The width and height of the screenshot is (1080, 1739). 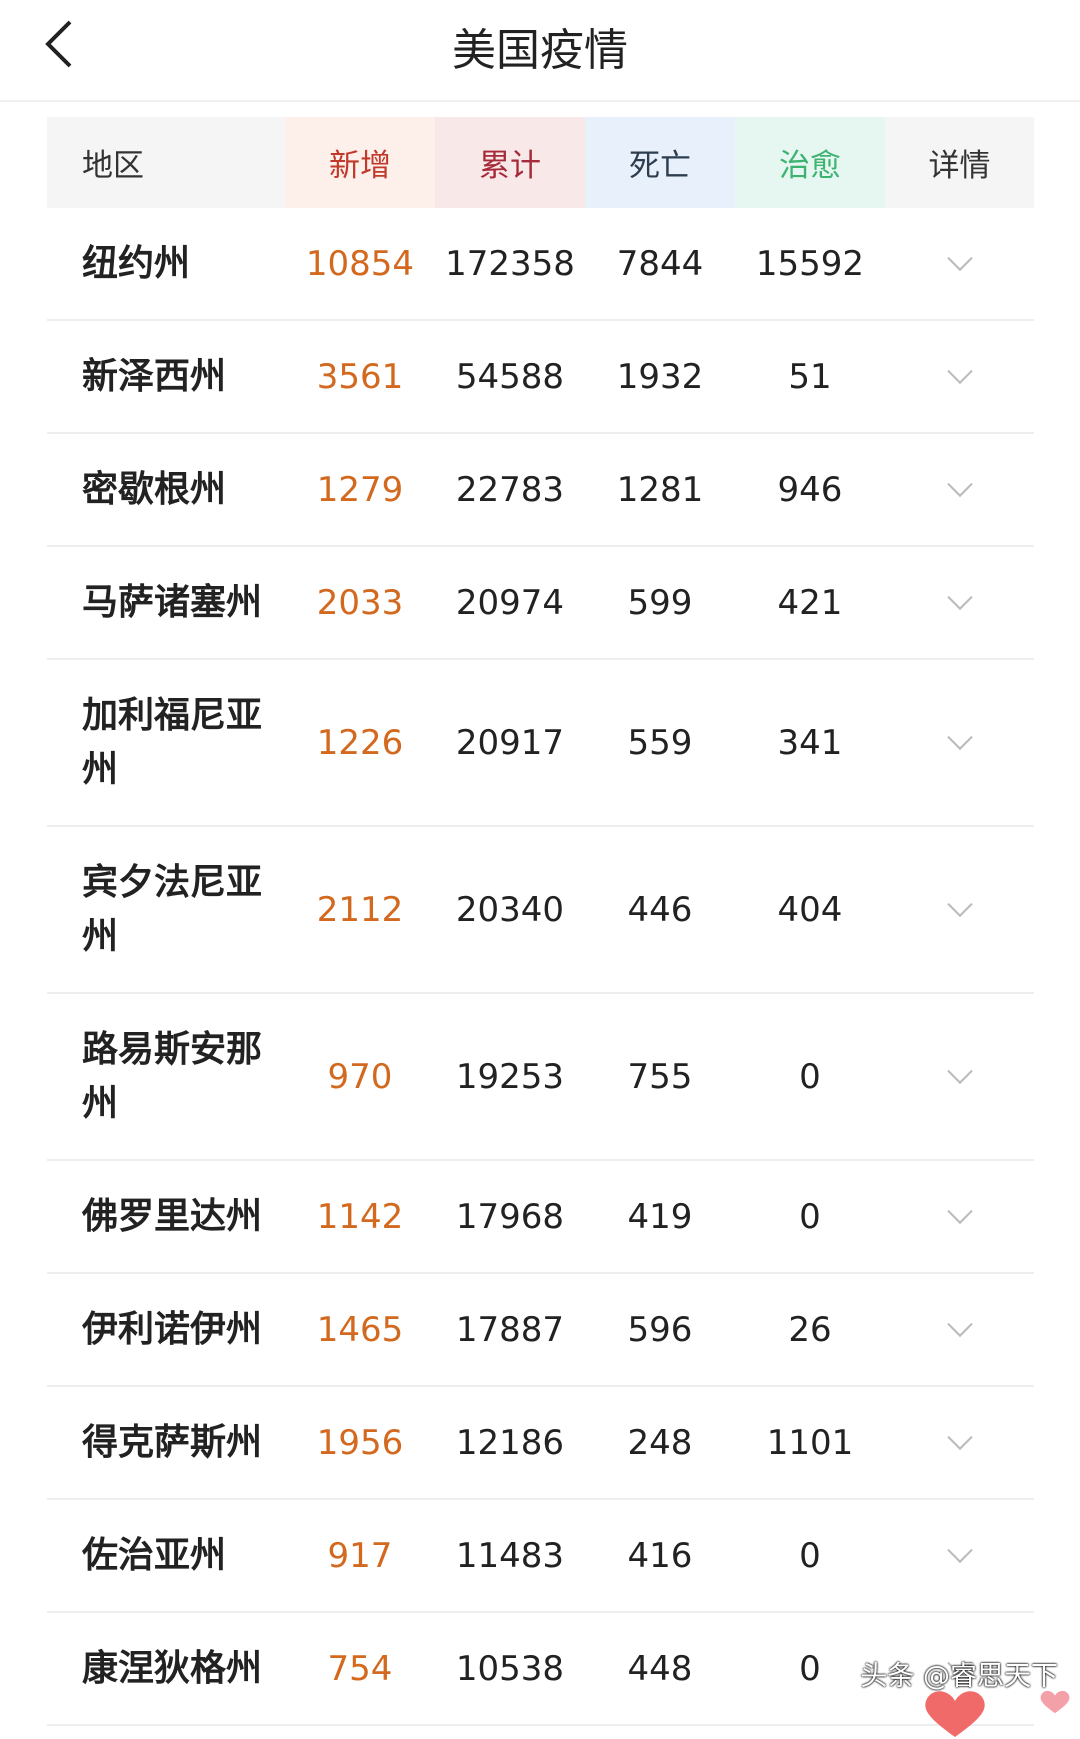 I want to click on cell-region: 得克萨斯州, so click(x=172, y=1442).